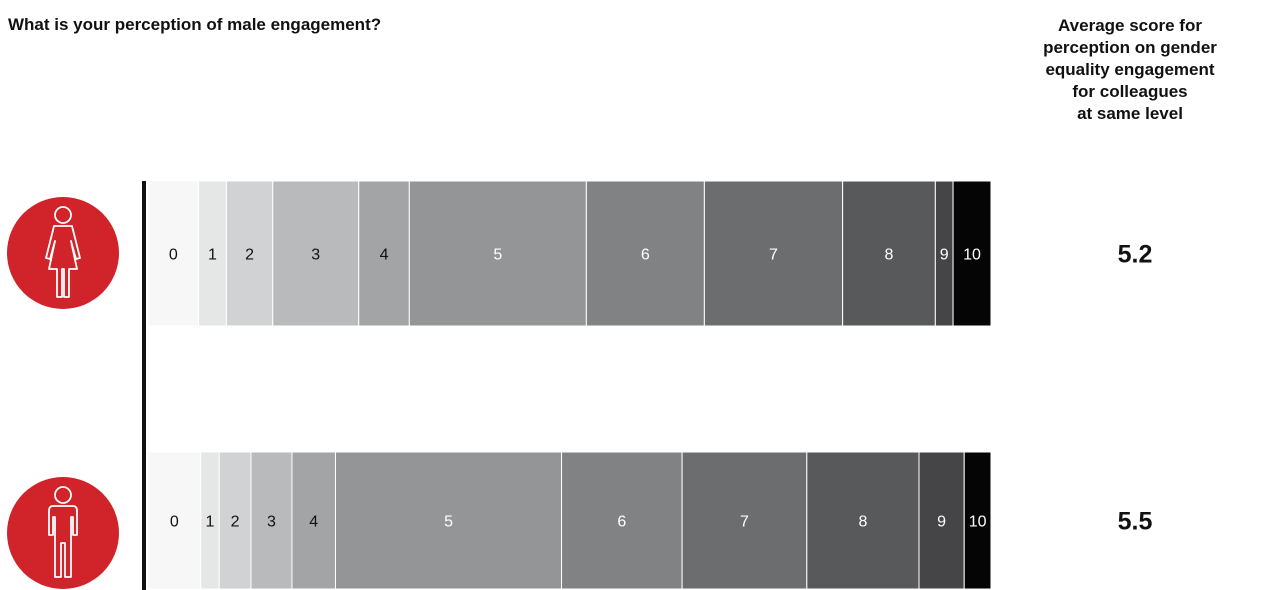 The height and width of the screenshot is (590, 1269). I want to click on average-header-line: equality engagement, so click(1130, 69).